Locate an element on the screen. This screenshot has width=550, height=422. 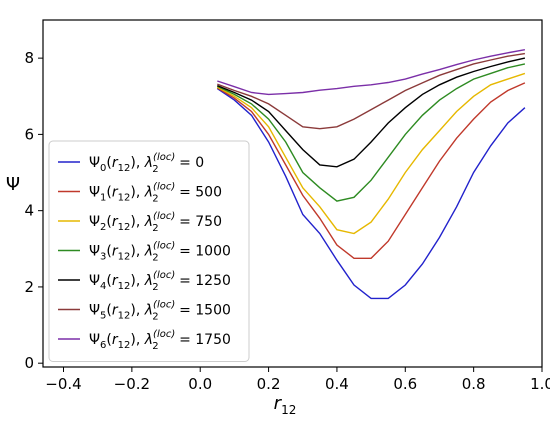
x-ticks: −0.4 −0.2 0.0 0.2 0.4 0.6 0.8 1.0 is located at coordinates (297, 380).